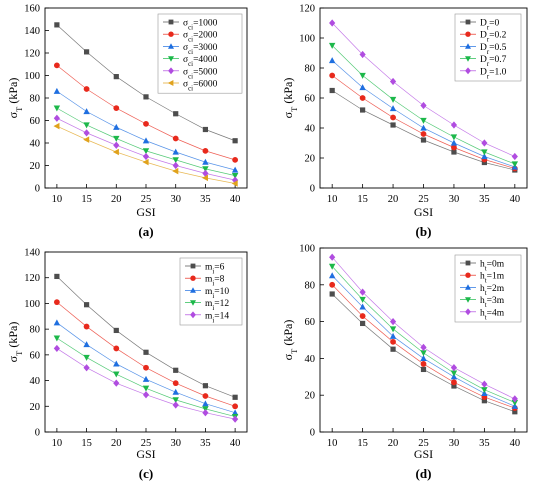  What do you see at coordinates (175, 443) in the screenshot?
I see `x-tick-label: 30` at bounding box center [175, 443].